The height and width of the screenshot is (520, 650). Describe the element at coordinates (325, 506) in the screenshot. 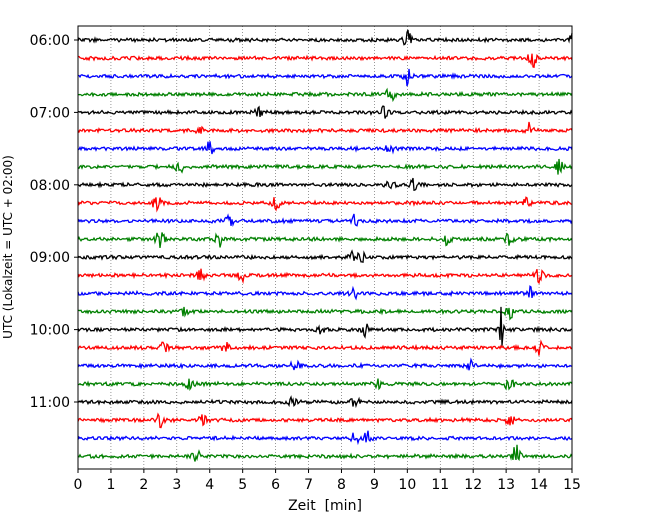

I see `x-axis-label: Zeit [min]` at that location.